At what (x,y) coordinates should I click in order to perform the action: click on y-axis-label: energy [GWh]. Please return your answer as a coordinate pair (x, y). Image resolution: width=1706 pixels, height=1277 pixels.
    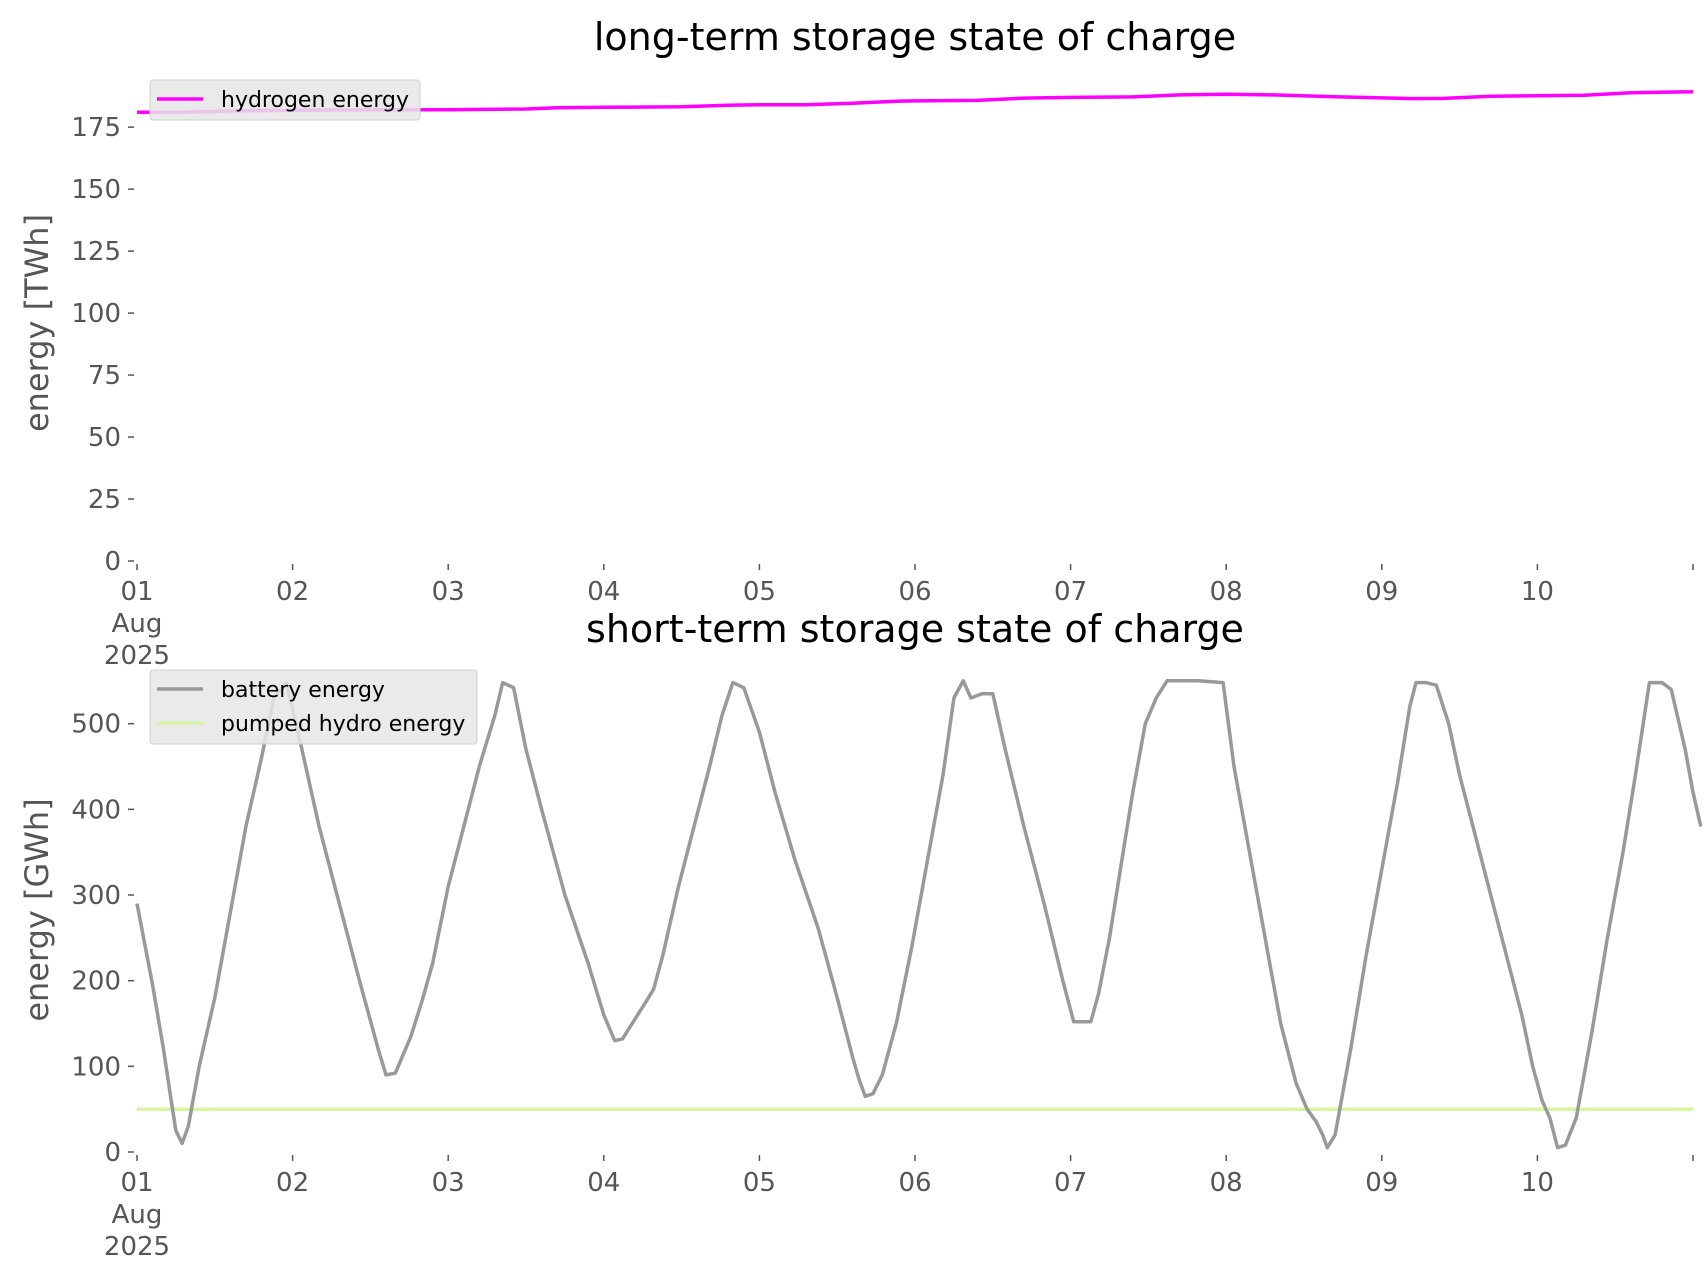
    Looking at the image, I should click on (37, 909).